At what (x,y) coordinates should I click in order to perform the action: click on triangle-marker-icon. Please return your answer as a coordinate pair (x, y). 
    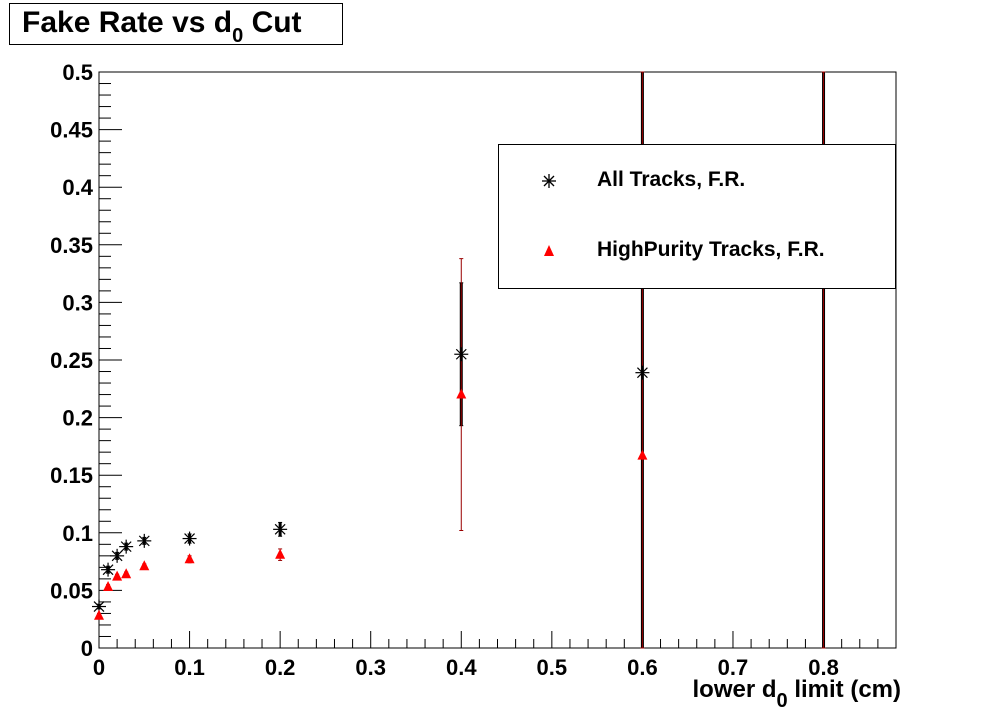
    Looking at the image, I should click on (549, 250).